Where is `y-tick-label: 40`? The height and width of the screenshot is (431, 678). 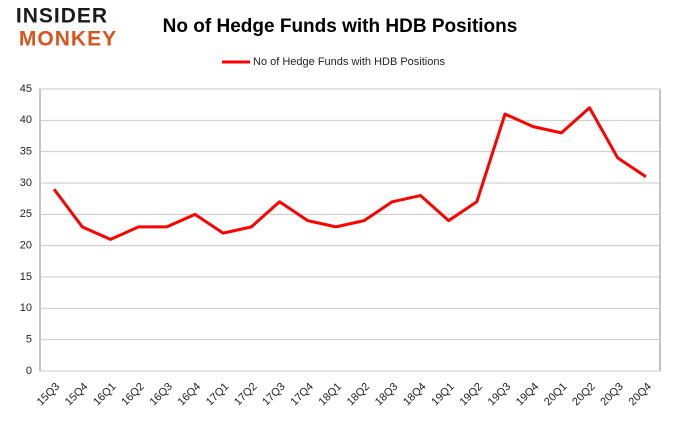 y-tick-label: 40 is located at coordinates (26, 120).